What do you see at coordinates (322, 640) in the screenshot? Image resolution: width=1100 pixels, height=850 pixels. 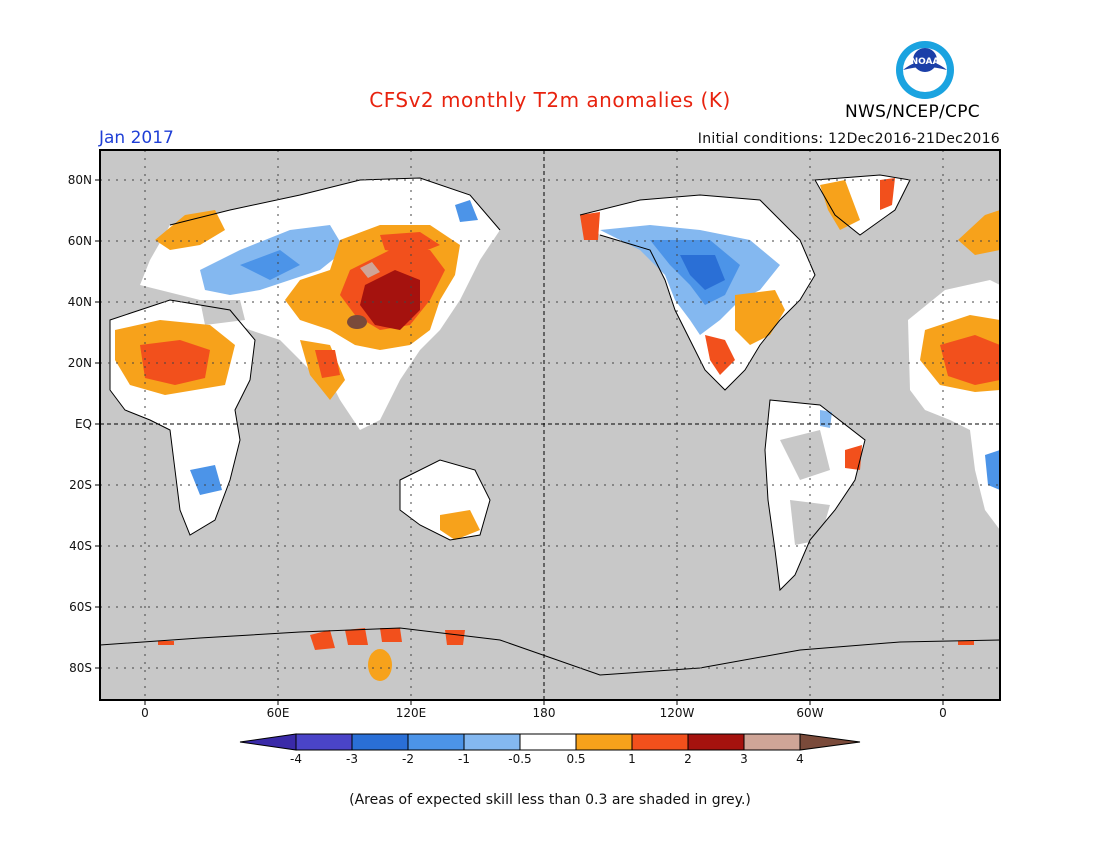 I see `warm-anomaly-antarctica` at bounding box center [322, 640].